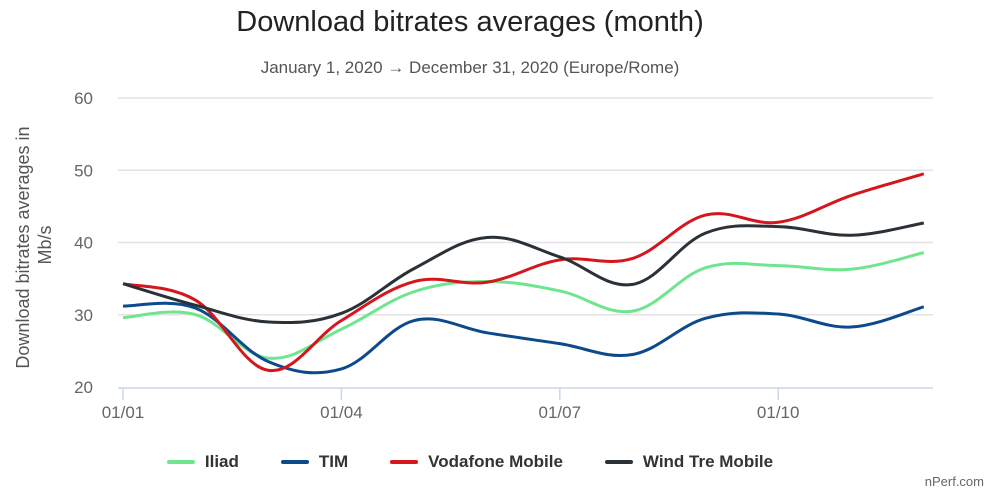 The width and height of the screenshot is (1000, 497). What do you see at coordinates (954, 481) in the screenshot?
I see `credit: nPerf.com` at bounding box center [954, 481].